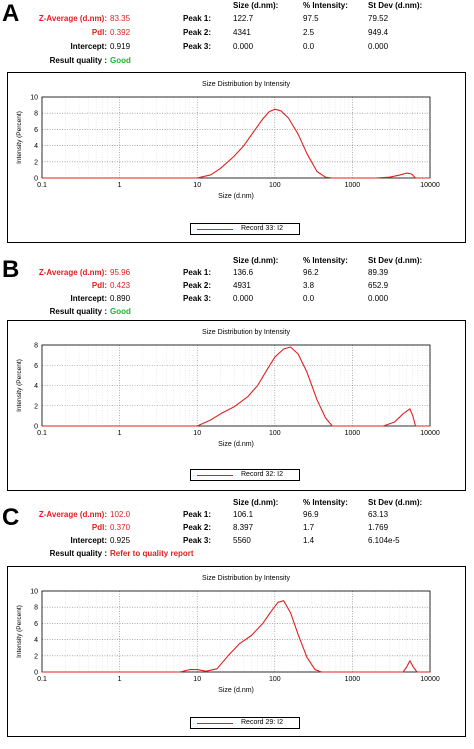 Image resolution: width=474 pixels, height=749 pixels. I want to click on chart-legend: Record 29: I2, so click(245, 723).